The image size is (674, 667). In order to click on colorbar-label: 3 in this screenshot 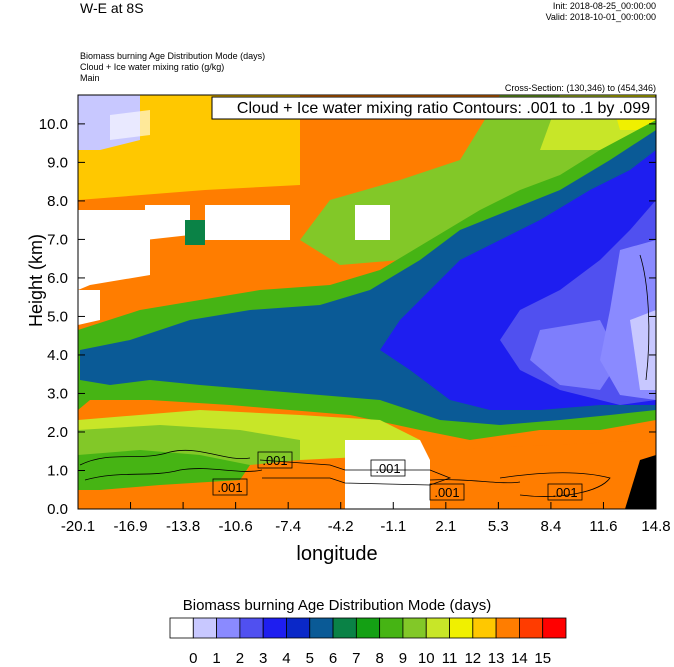, I will do `click(263, 658)`.